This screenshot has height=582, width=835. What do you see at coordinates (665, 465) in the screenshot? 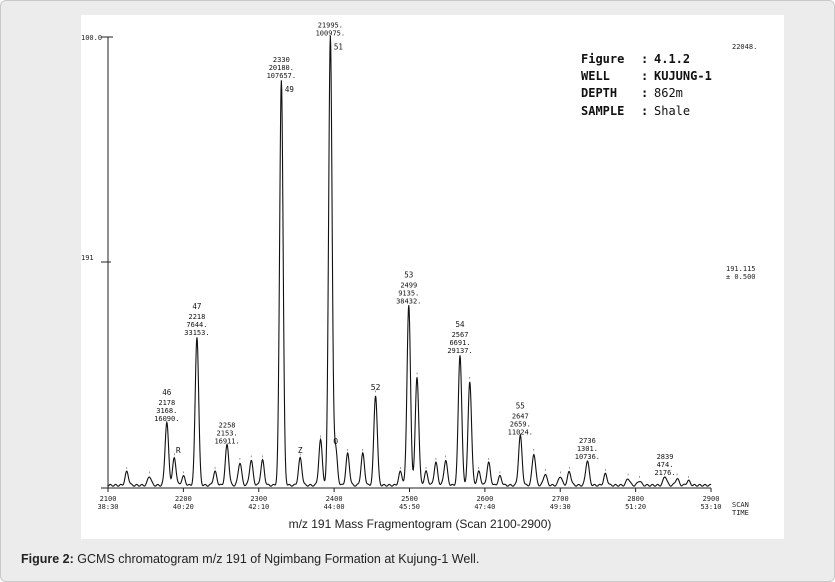
I see `peak-annotation-line: 474.` at bounding box center [665, 465].